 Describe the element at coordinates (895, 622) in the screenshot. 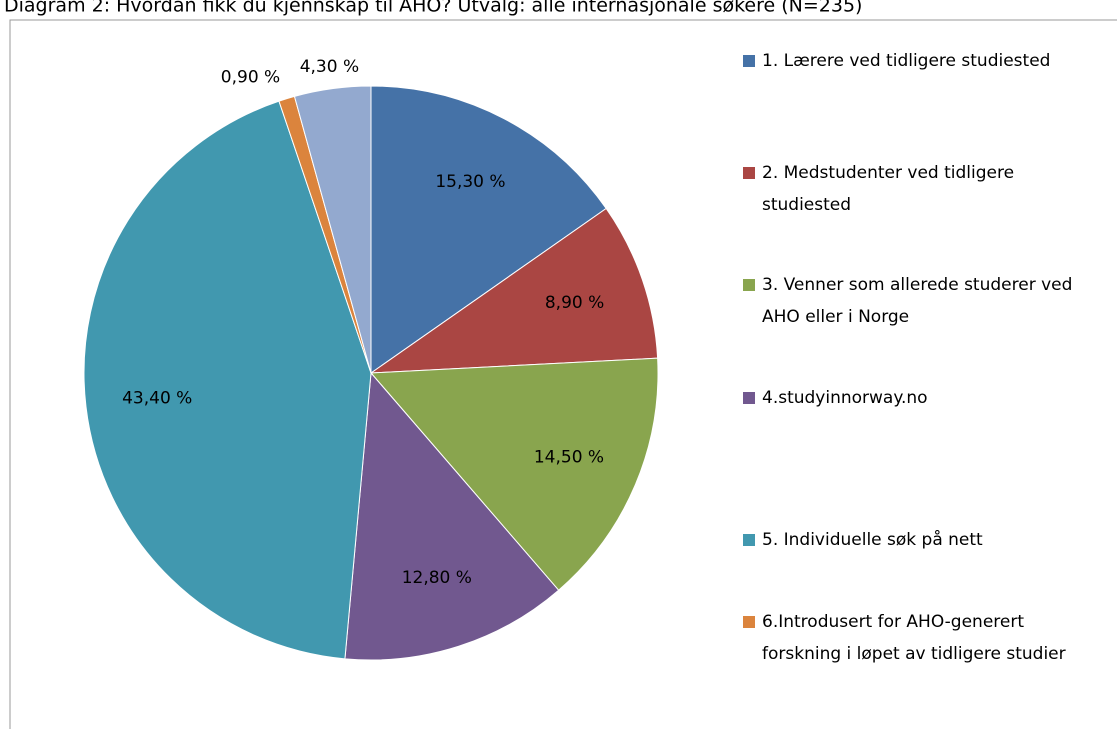

I see `legend-line: 6.Introdusert for AHO-generert` at that location.